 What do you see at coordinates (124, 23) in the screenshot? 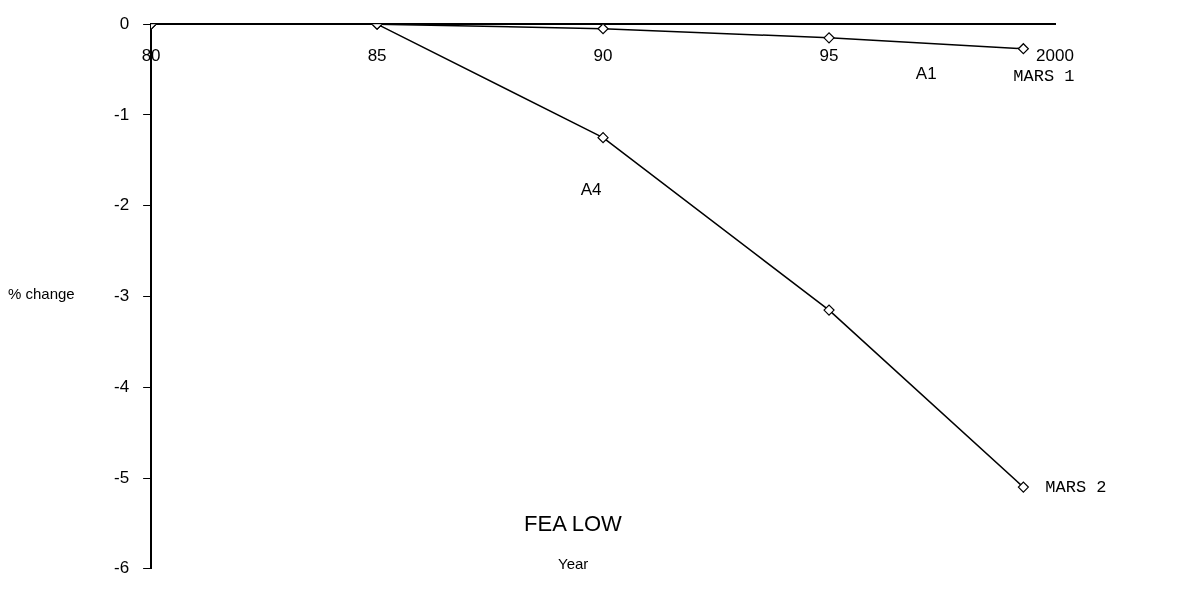
I see `y-tick-label: 0` at bounding box center [124, 23].